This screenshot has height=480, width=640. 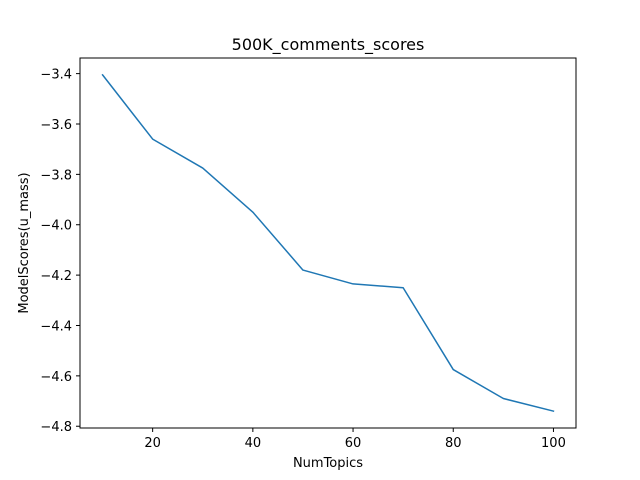 What do you see at coordinates (56, 377) in the screenshot?
I see `y-tick-label: −4.6` at bounding box center [56, 377].